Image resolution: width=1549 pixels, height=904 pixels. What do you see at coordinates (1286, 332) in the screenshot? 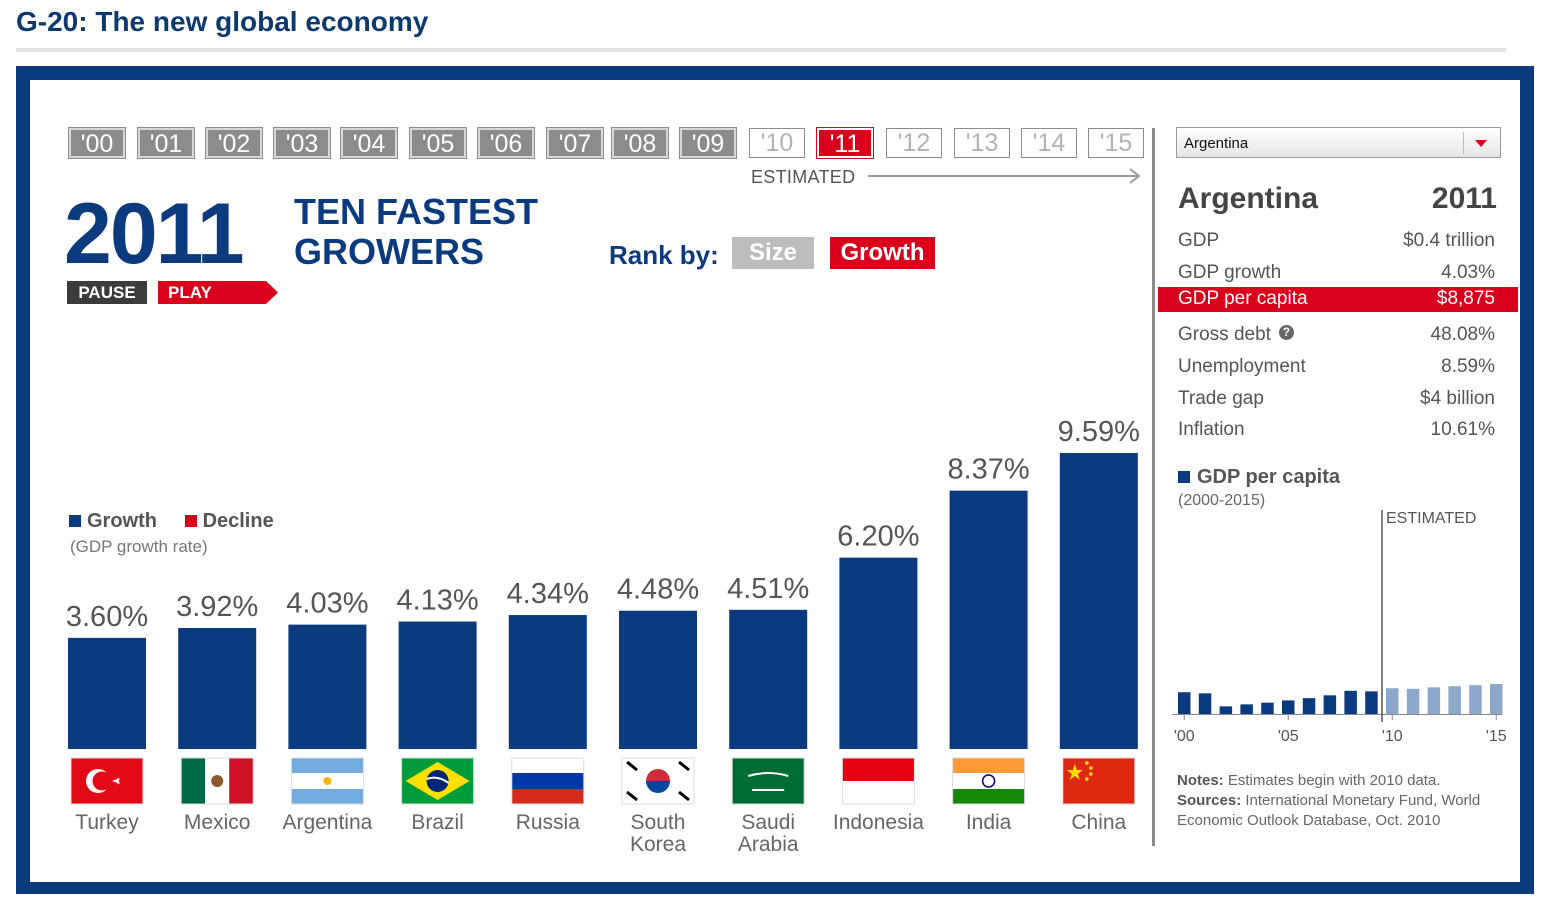
I see `help-icon: ?` at bounding box center [1286, 332].